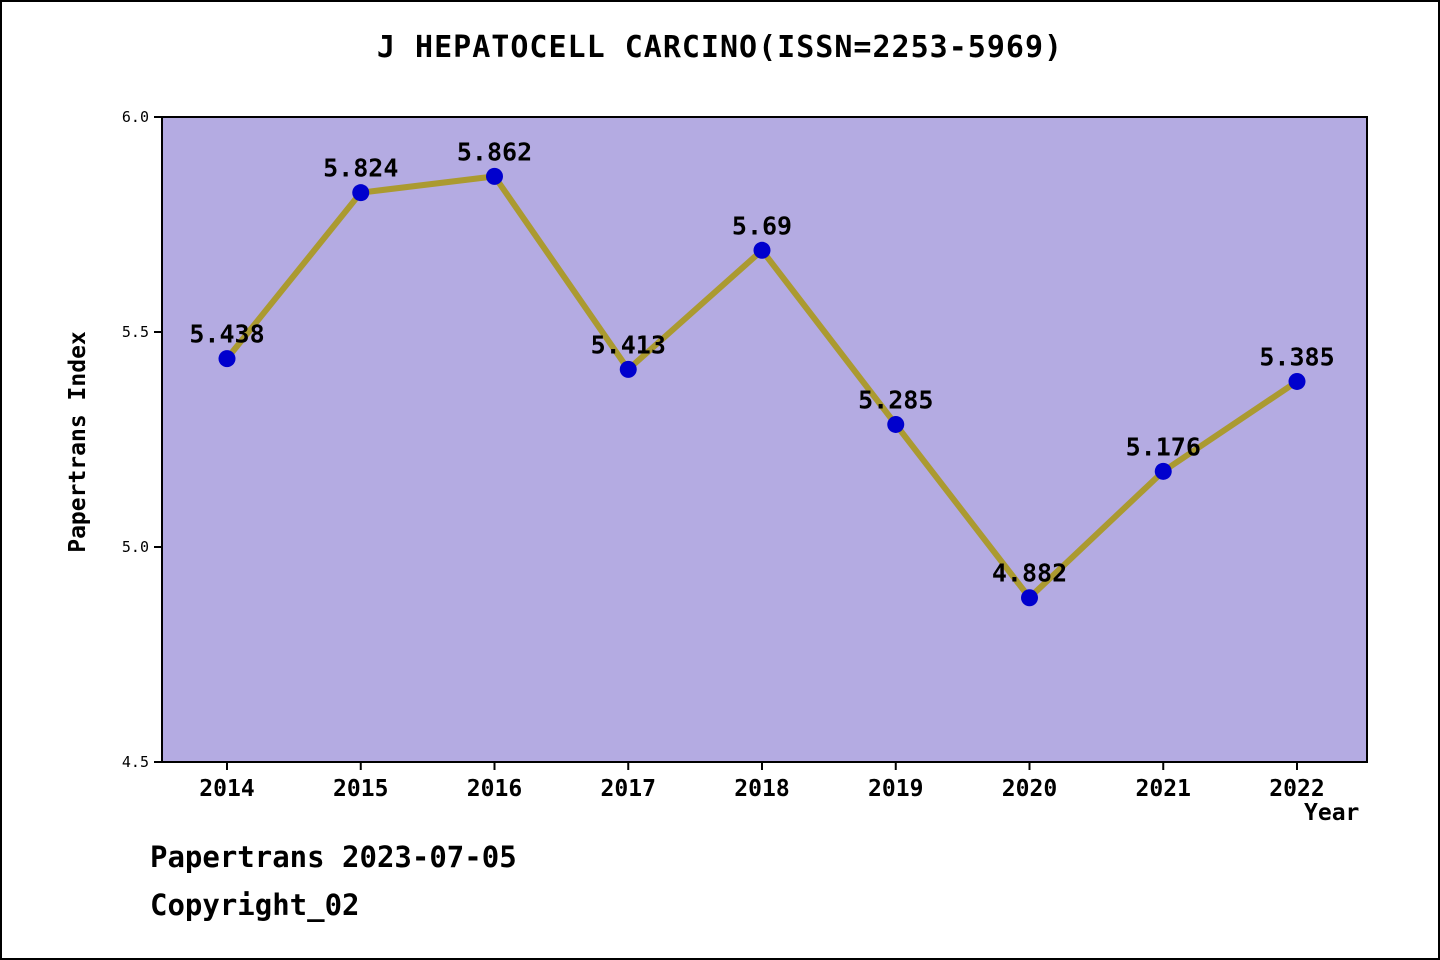  Describe the element at coordinates (360, 168) in the screenshot. I see `point-label-2015: 5.824` at that location.